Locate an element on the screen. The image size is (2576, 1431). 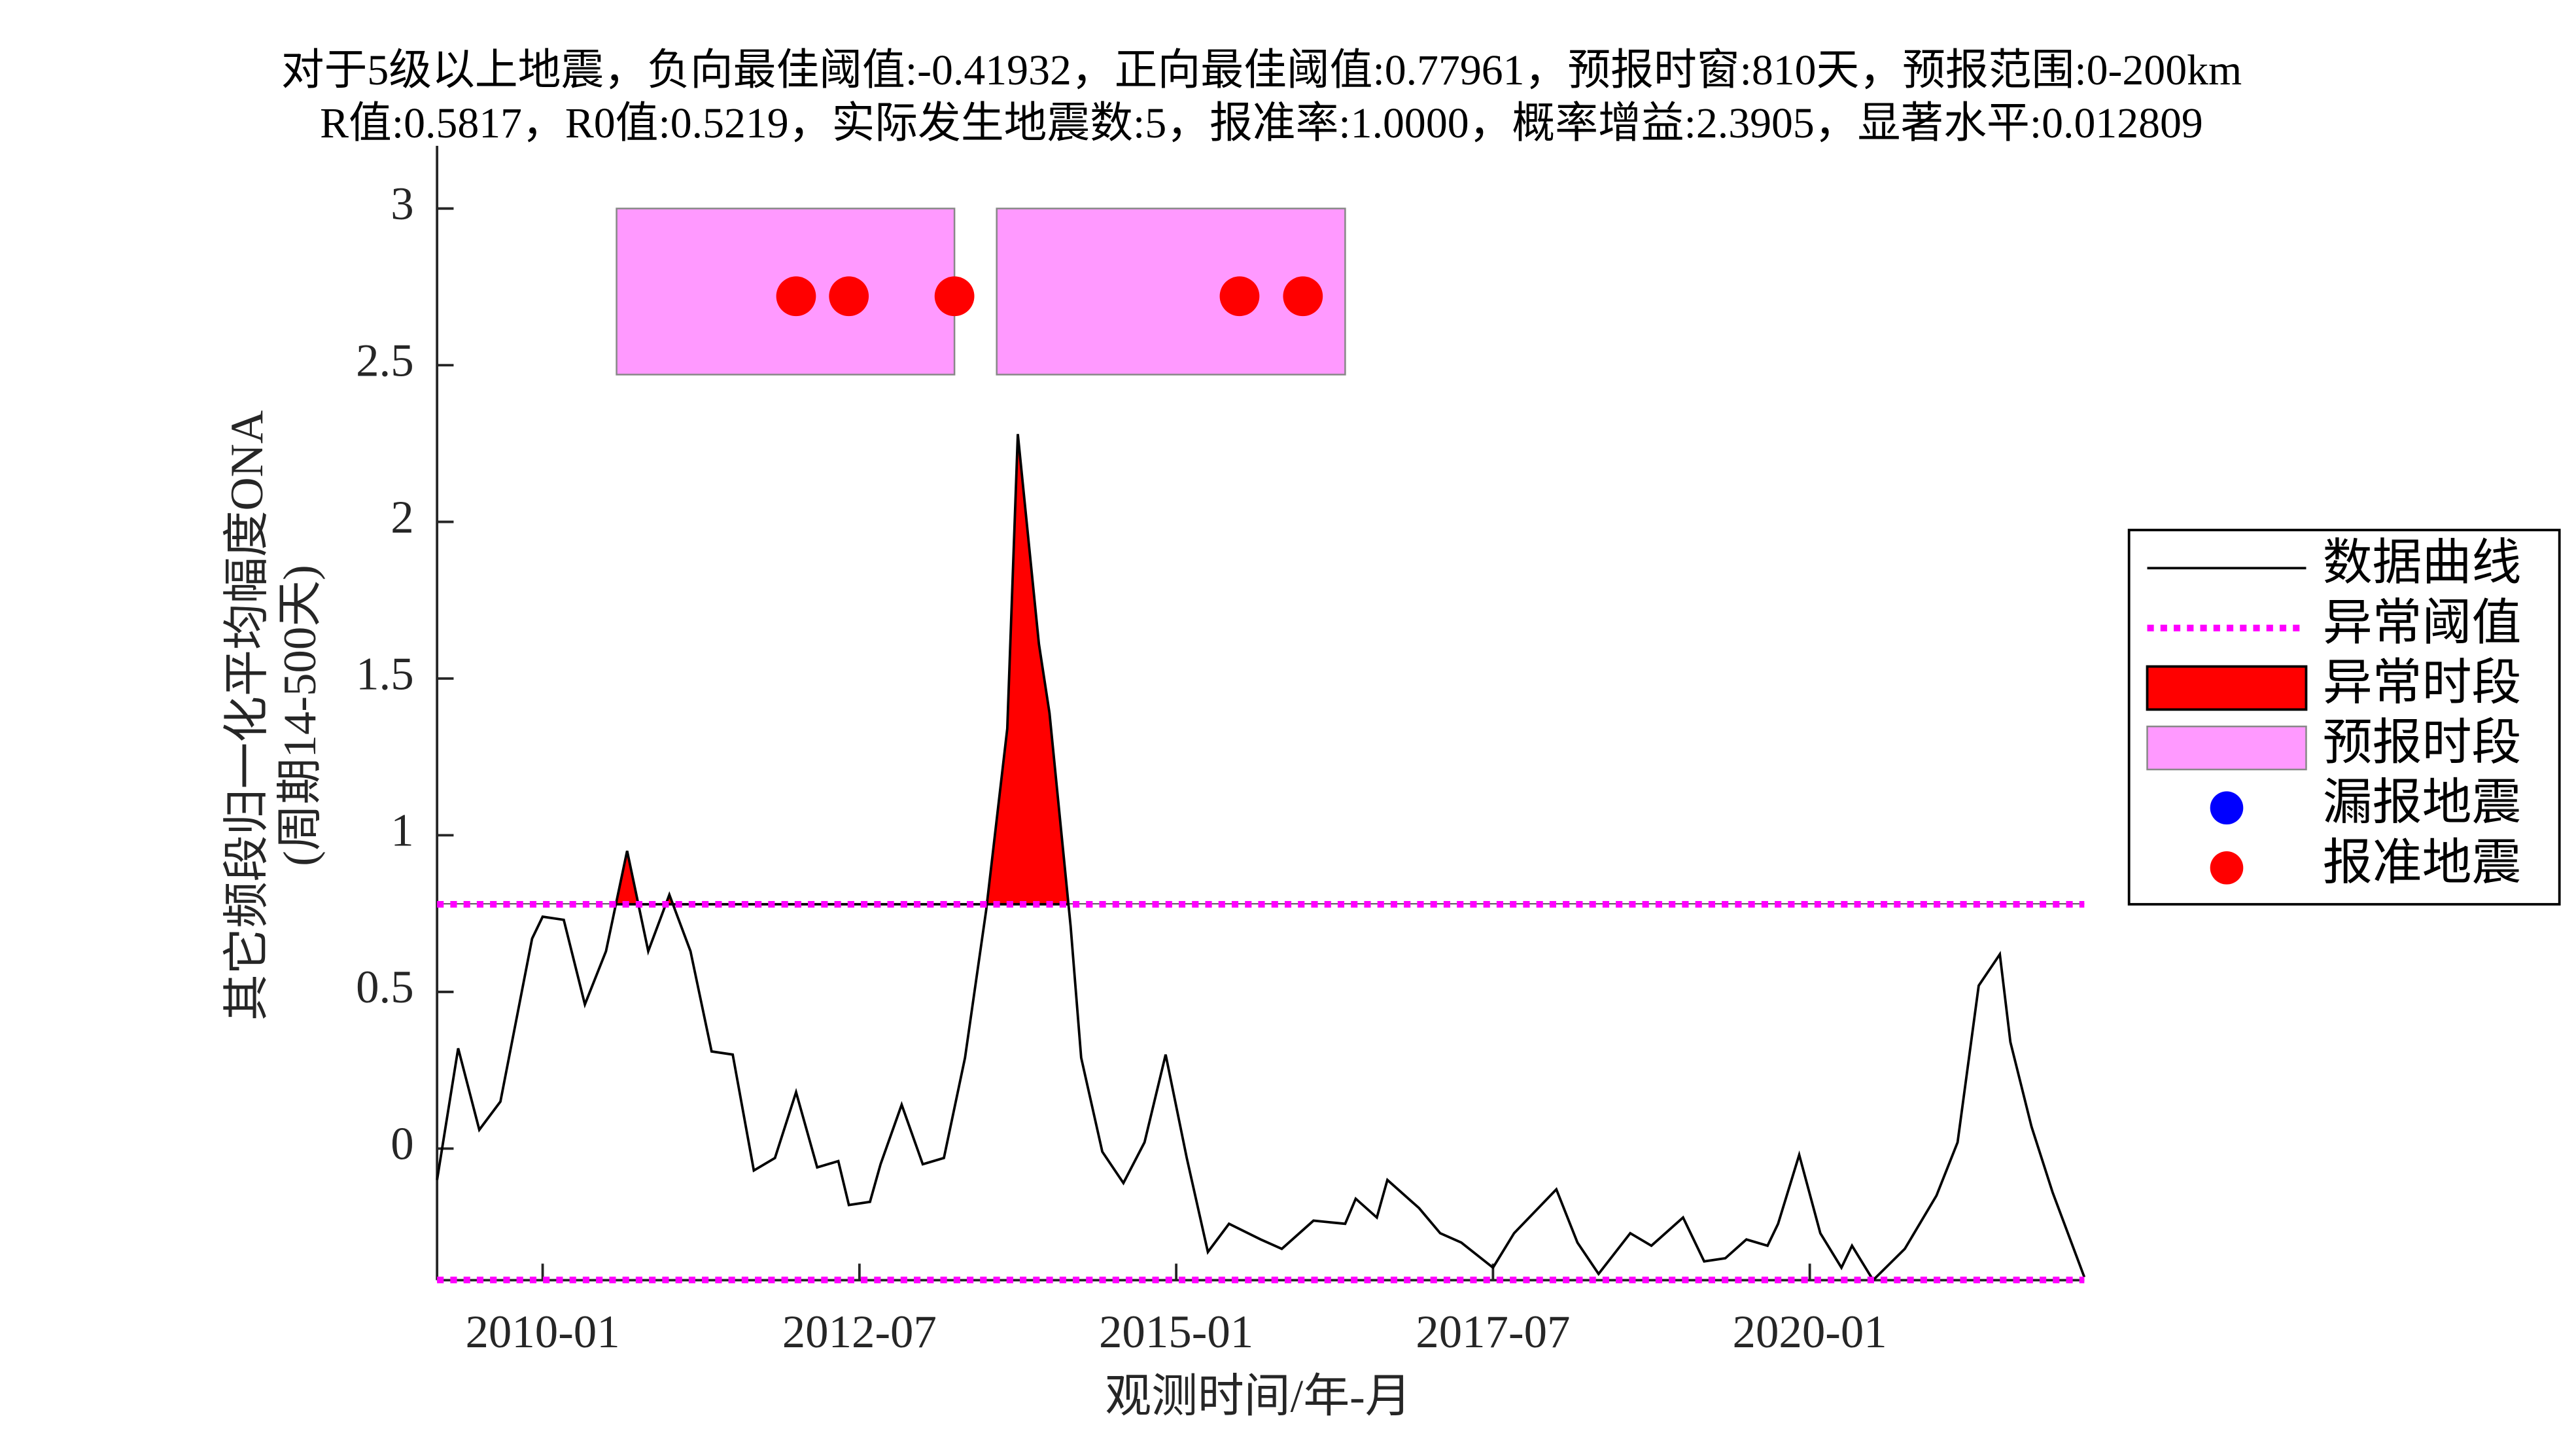
x-tick-label: 2020-01 is located at coordinates (1810, 1333).